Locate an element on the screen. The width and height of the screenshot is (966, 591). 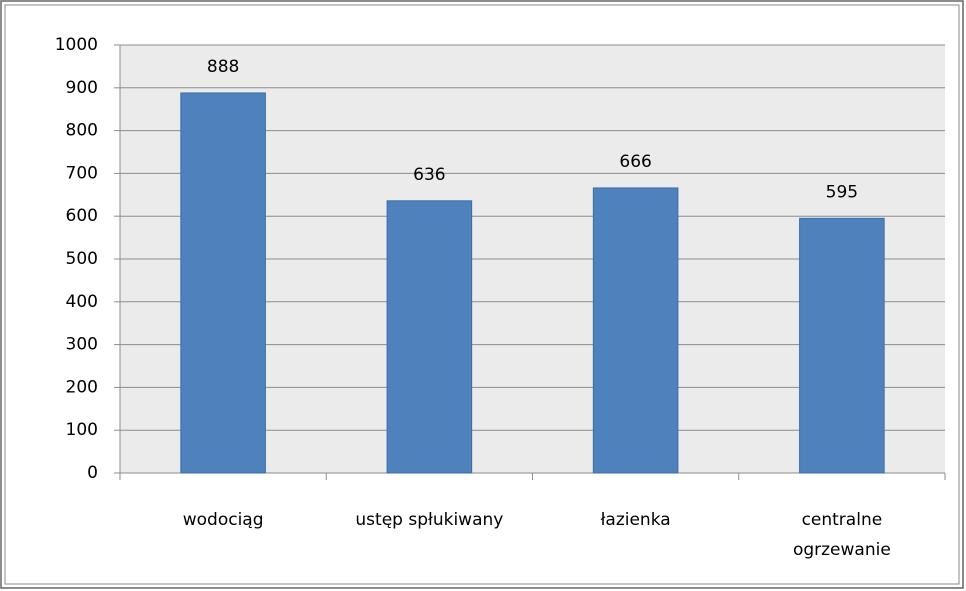
y-tick-label: 400 is located at coordinates (82, 302).